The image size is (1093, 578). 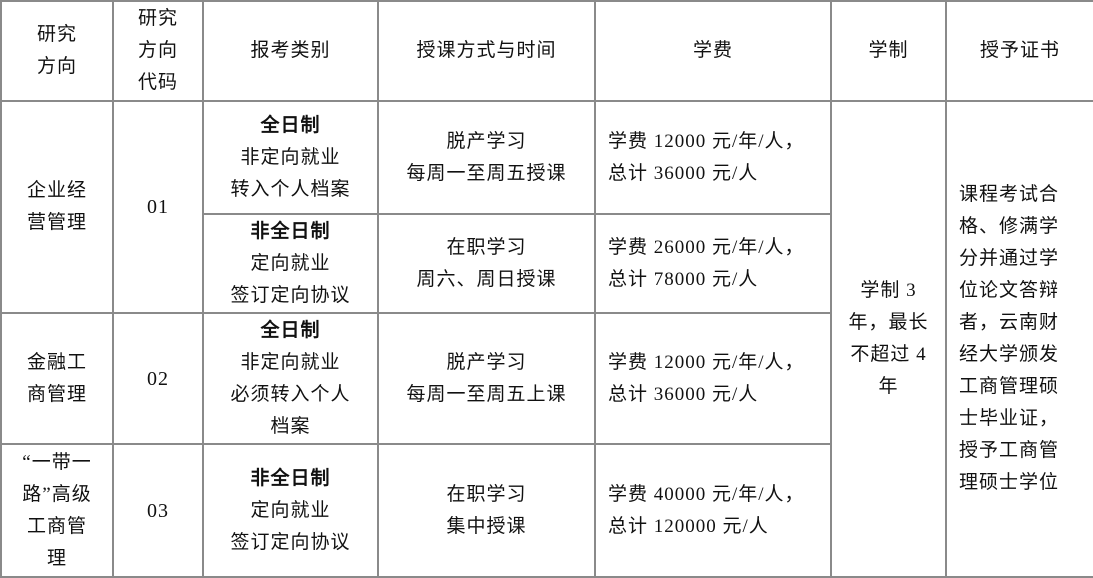 I want to click on header-direction-line: 方向, so click(x=56, y=66).